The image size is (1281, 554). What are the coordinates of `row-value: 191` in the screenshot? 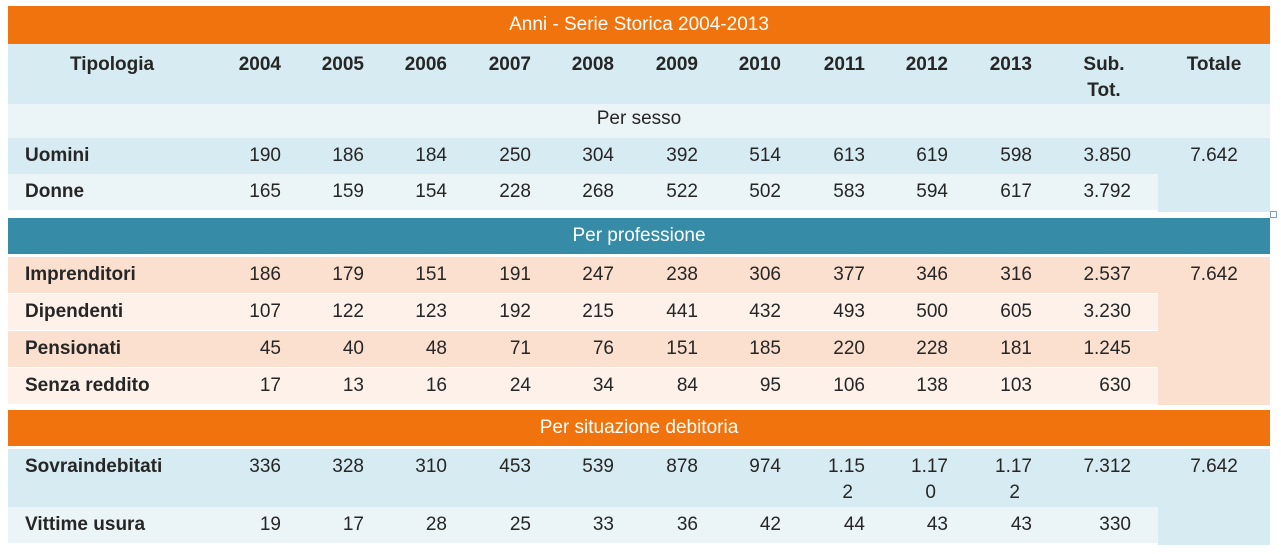 It's located at (515, 274).